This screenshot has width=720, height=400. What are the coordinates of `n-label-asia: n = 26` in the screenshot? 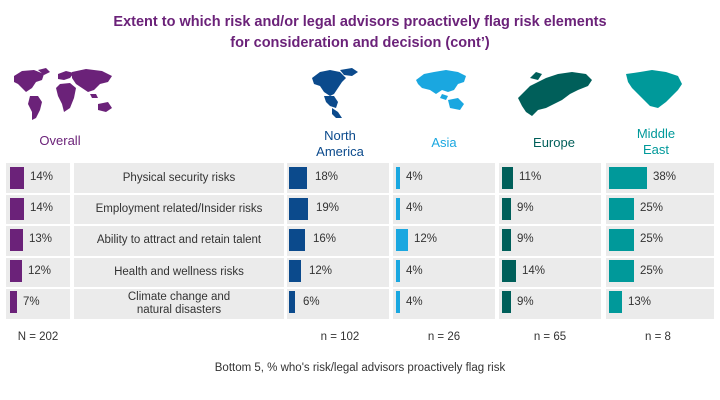 It's located at (444, 337).